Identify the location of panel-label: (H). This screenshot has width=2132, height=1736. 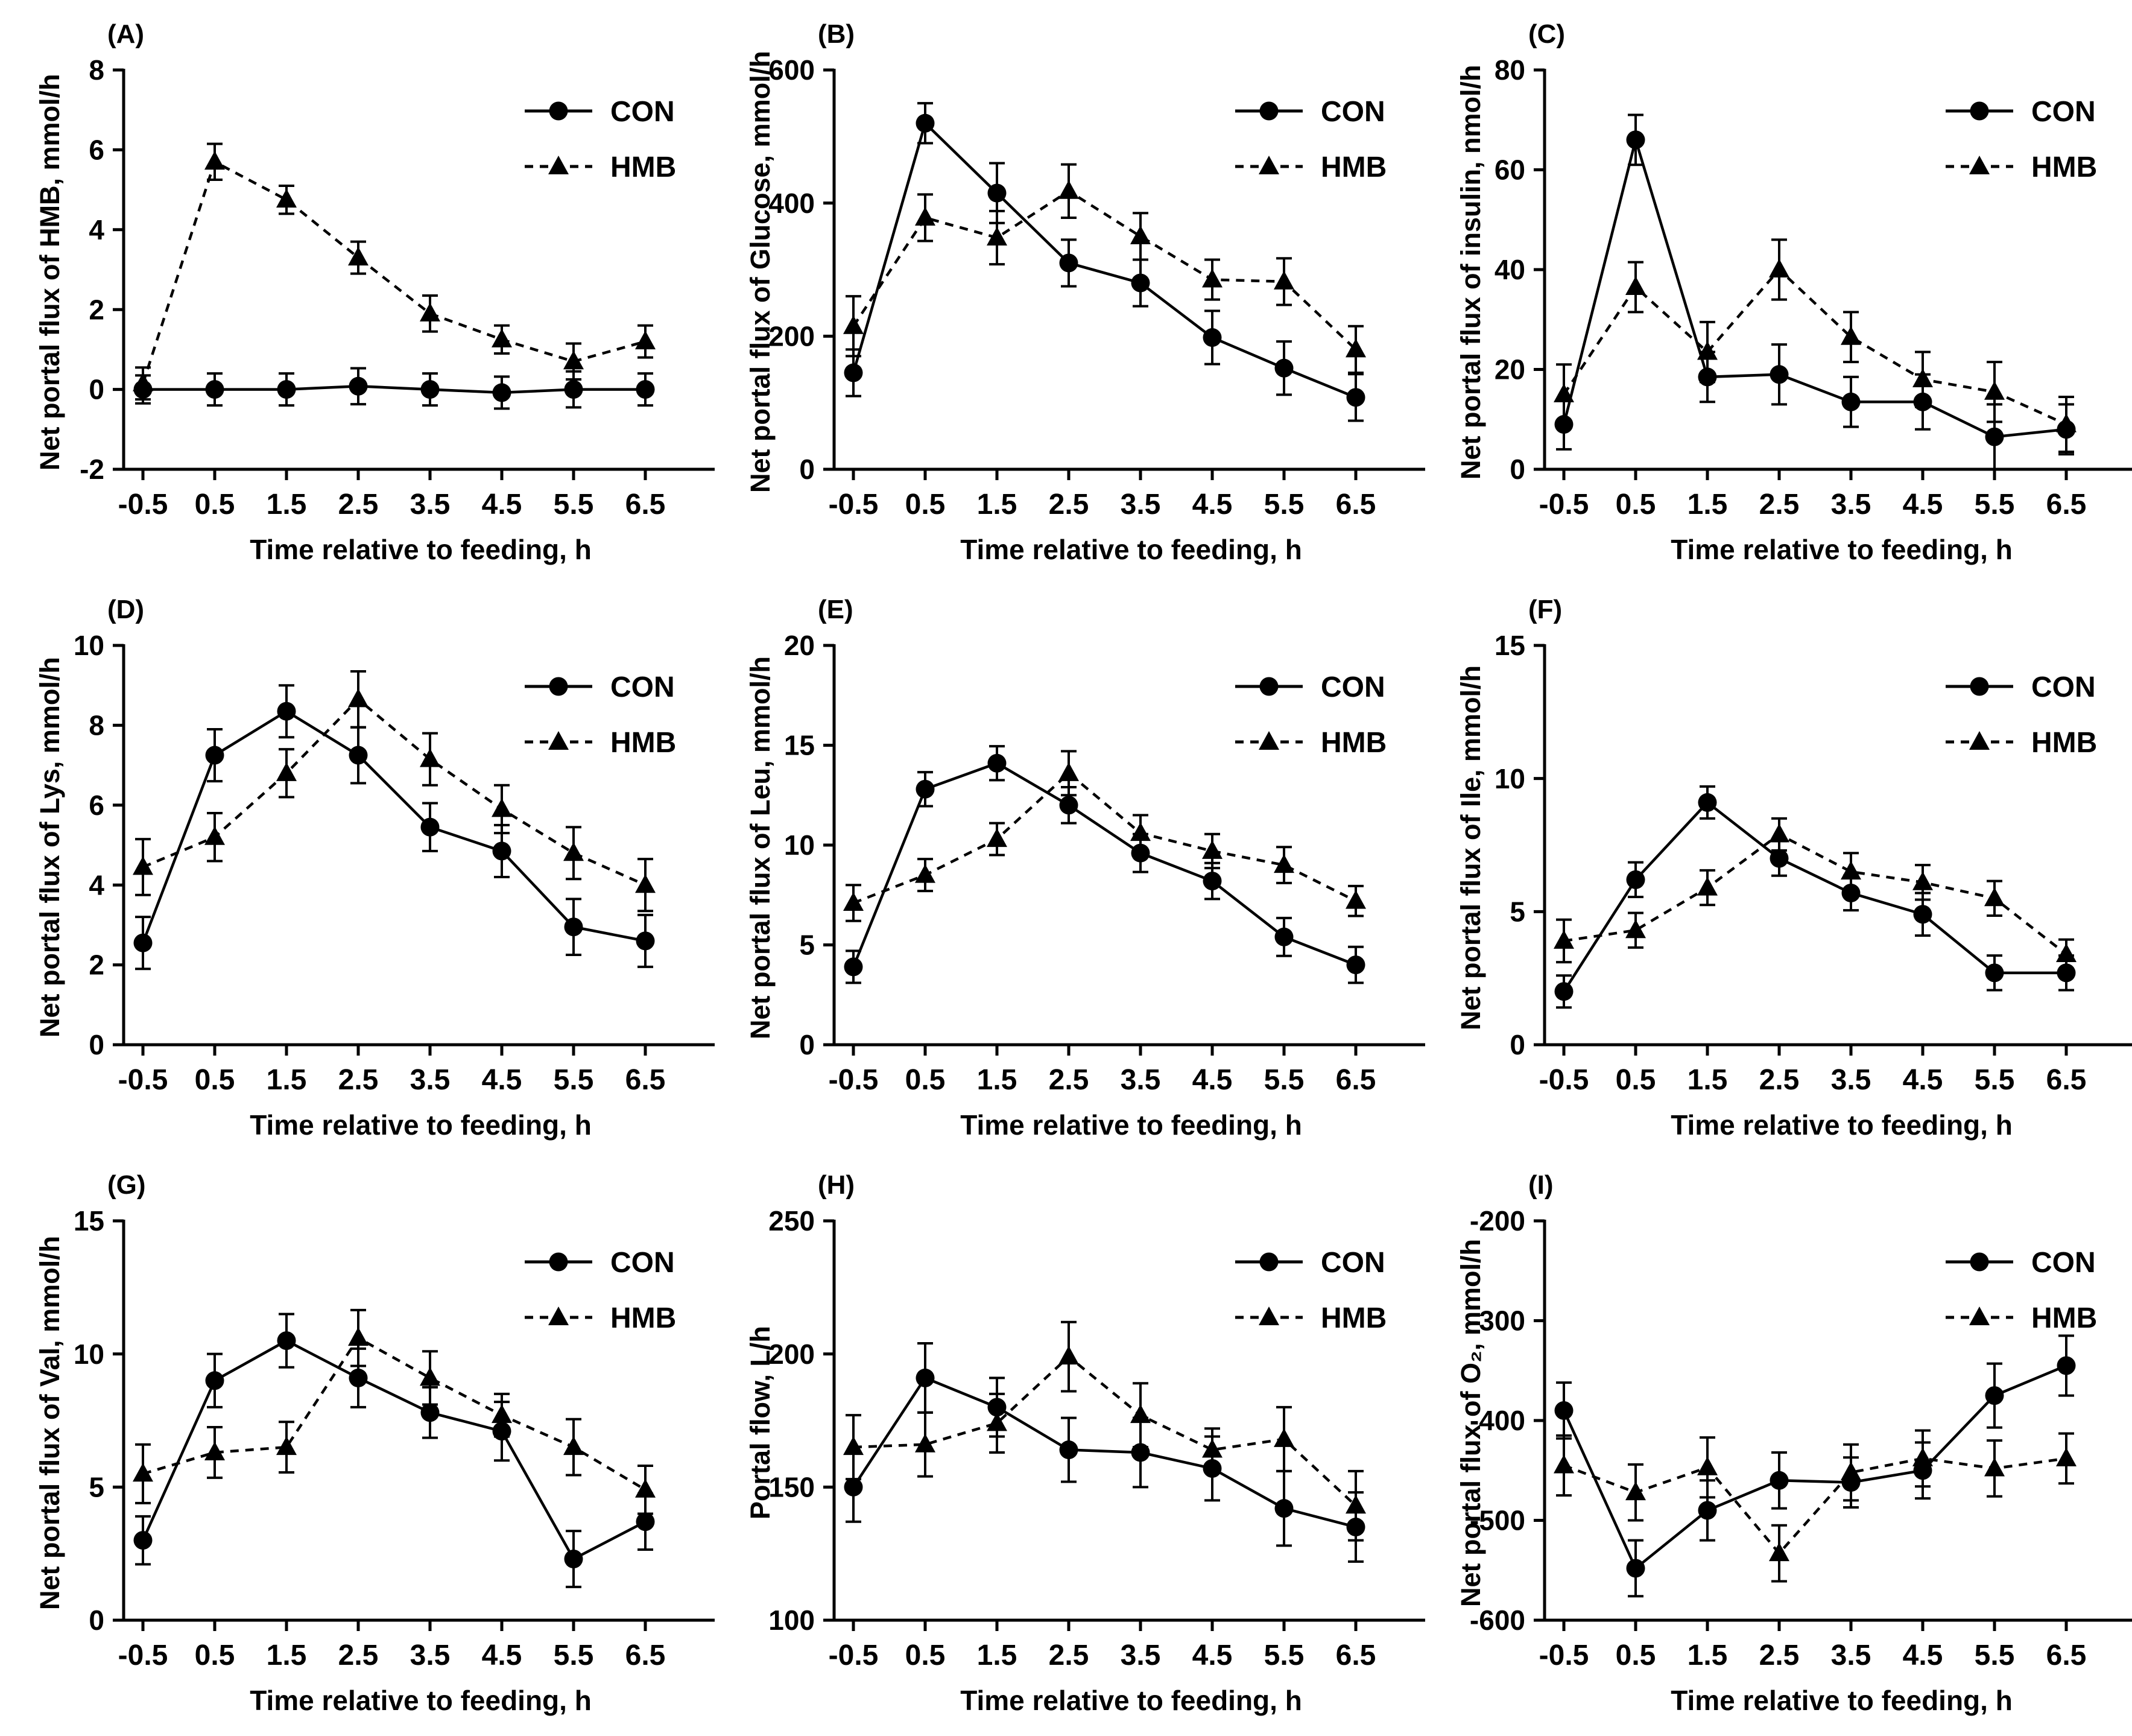
(837, 1185).